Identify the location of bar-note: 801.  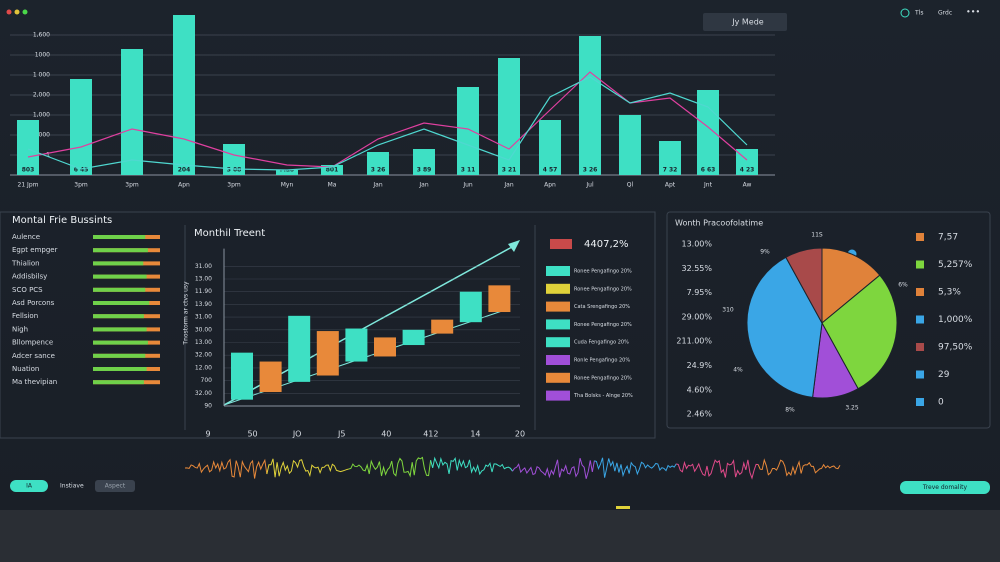
(332, 170).